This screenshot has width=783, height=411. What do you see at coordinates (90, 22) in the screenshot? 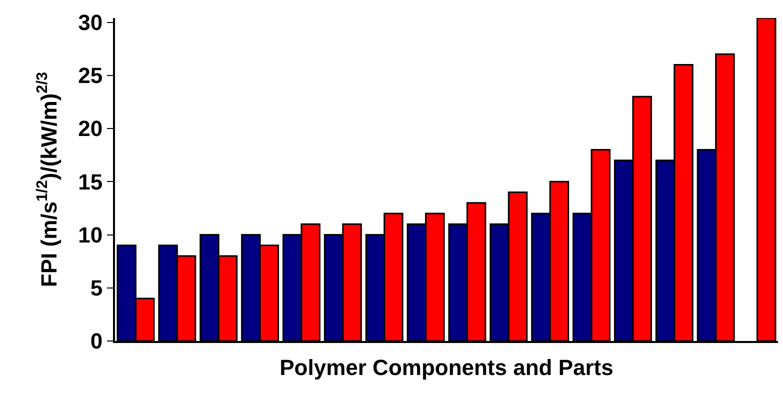
I see `y-tick-label: 30` at bounding box center [90, 22].